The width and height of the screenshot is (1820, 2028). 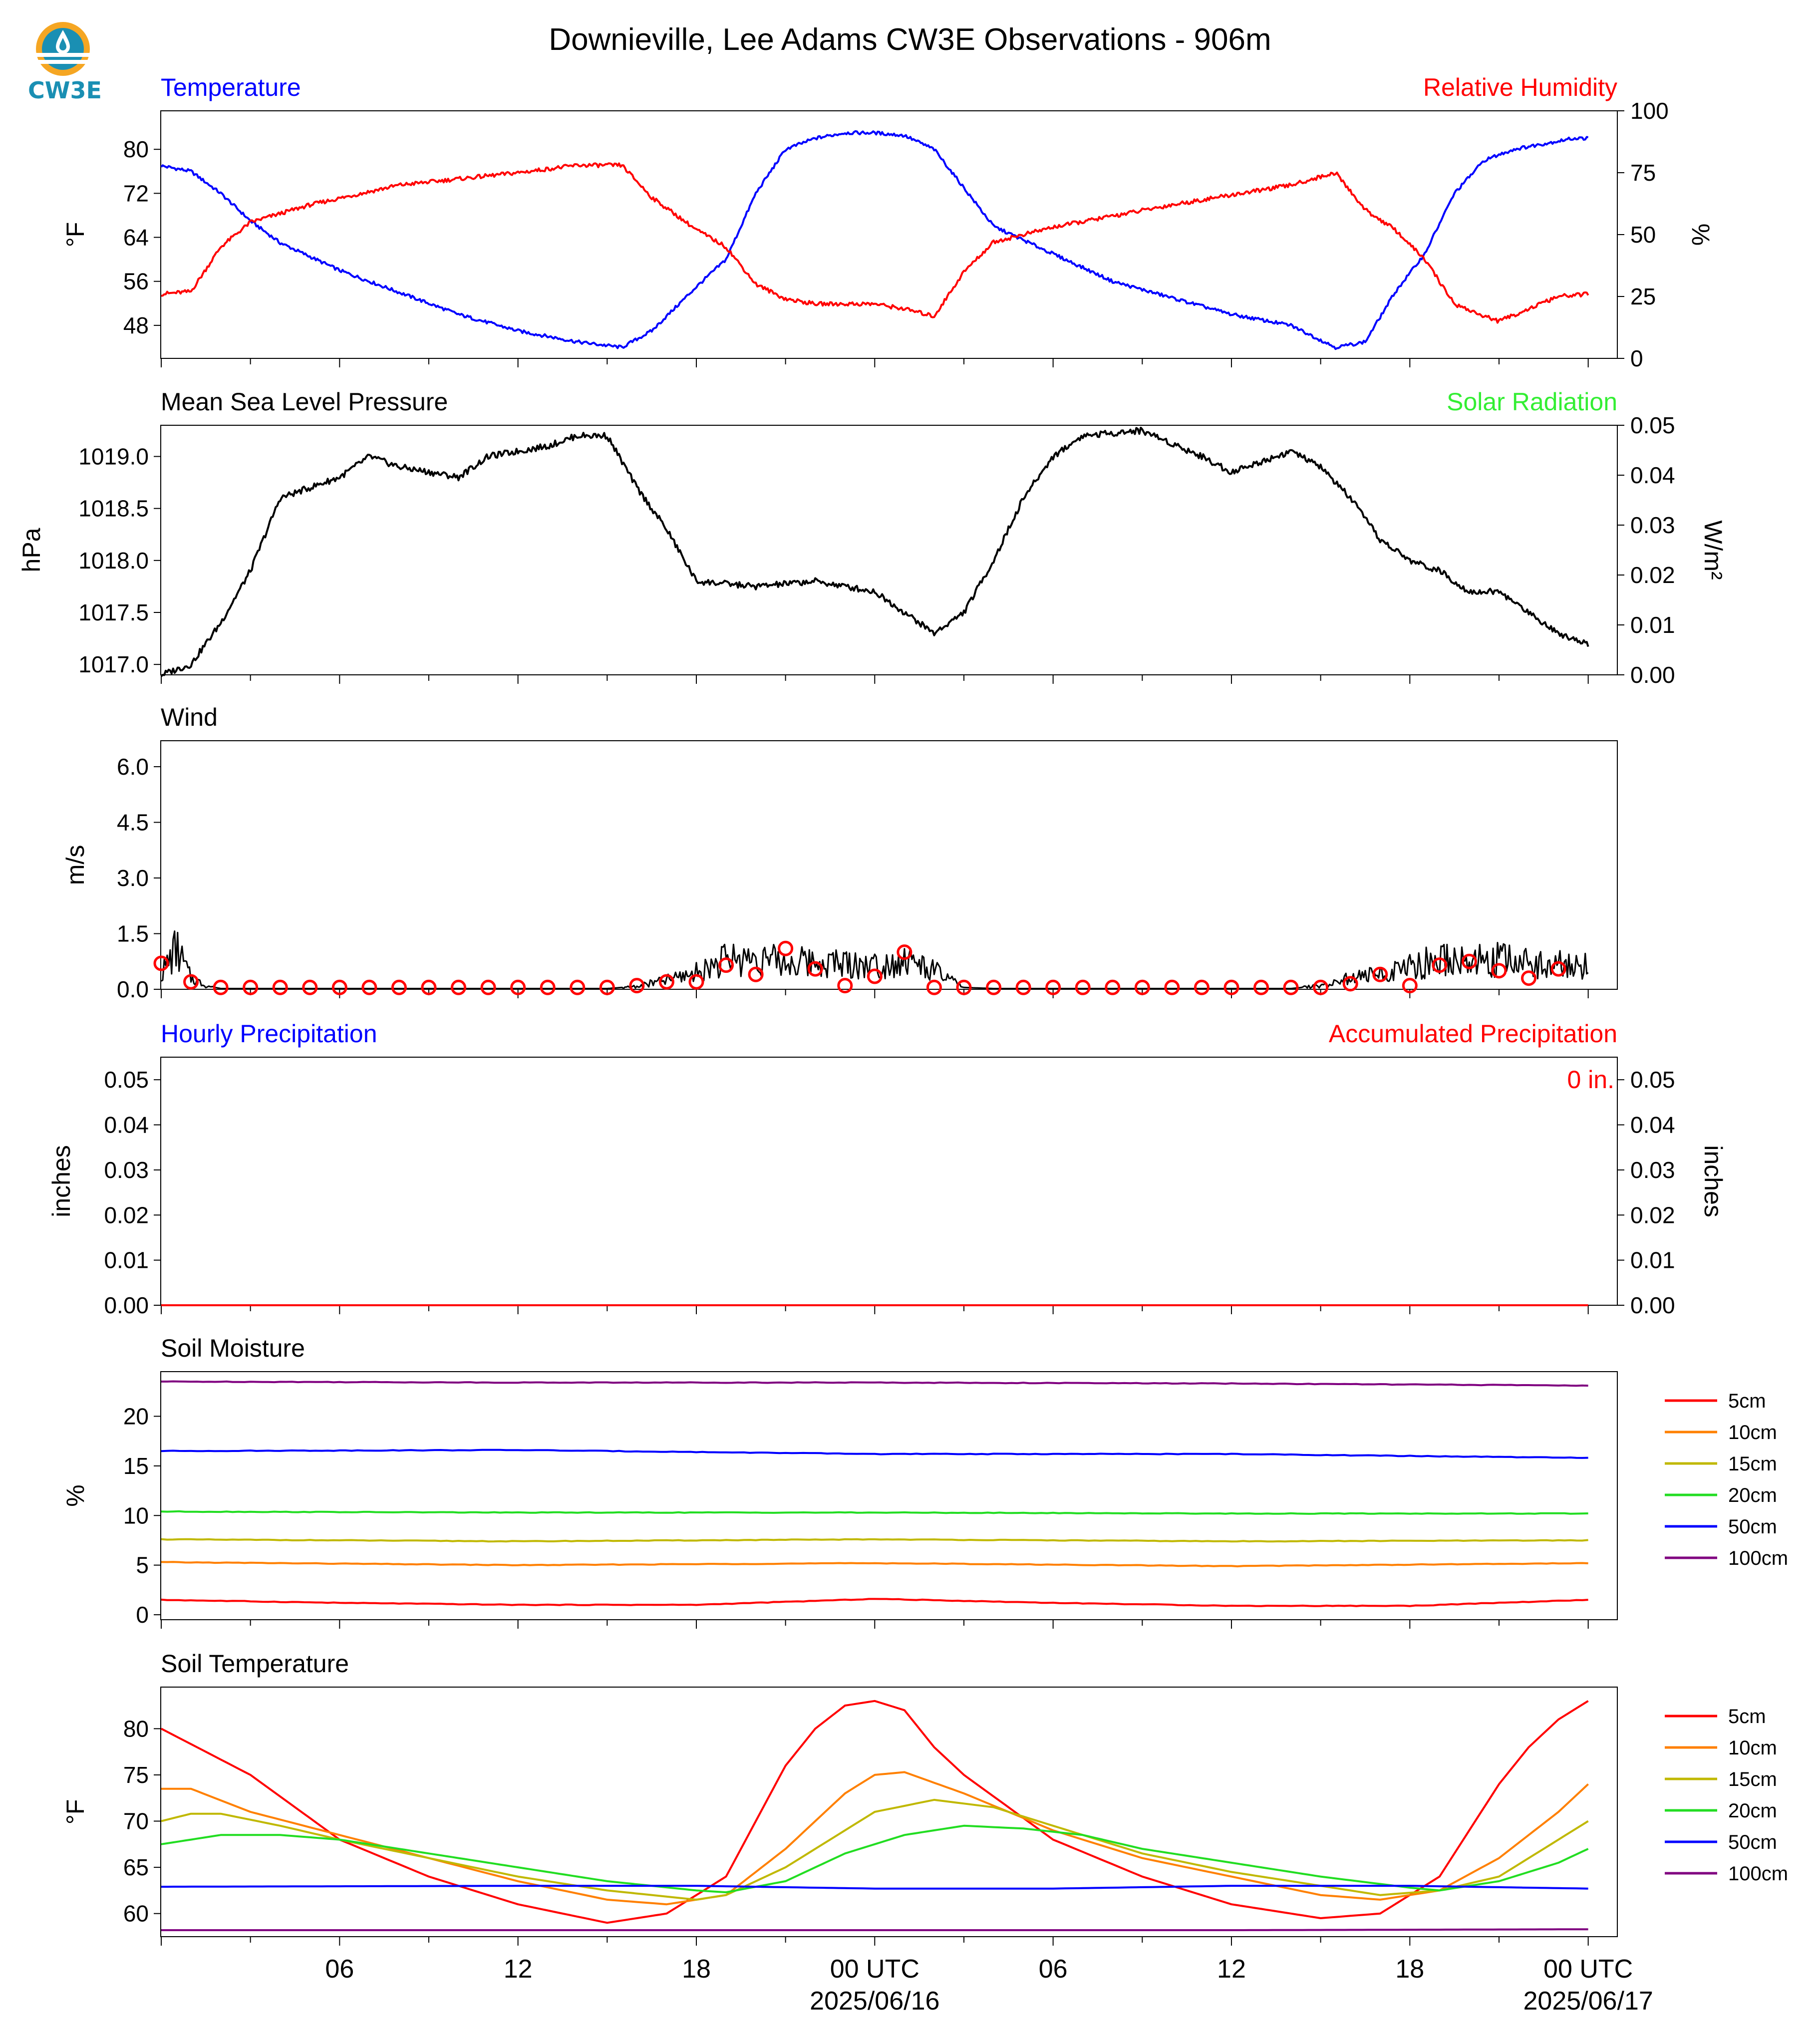 I want to click on y-tick-label: 64, so click(x=136, y=238).